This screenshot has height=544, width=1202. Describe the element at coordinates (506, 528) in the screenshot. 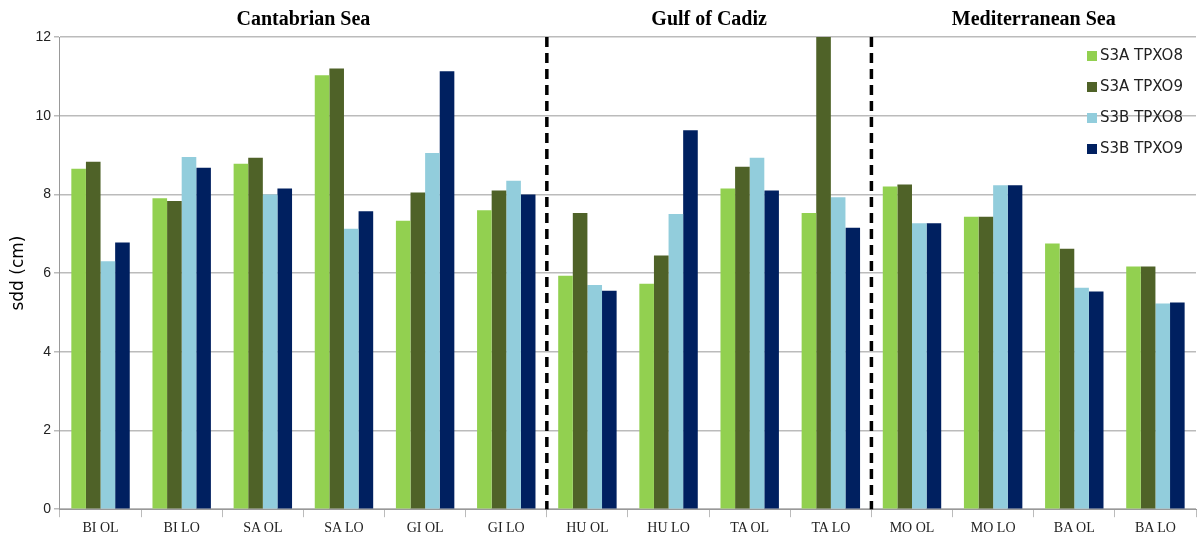

I see `x-tick-label: GI LO` at that location.